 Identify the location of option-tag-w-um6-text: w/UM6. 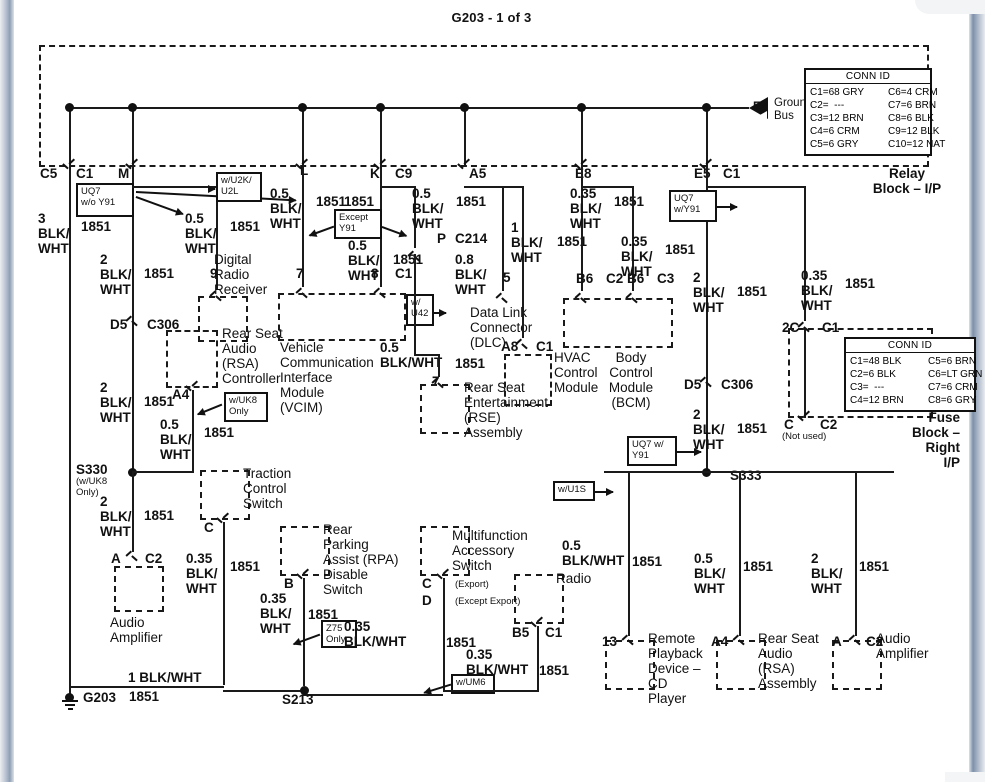
(471, 682).